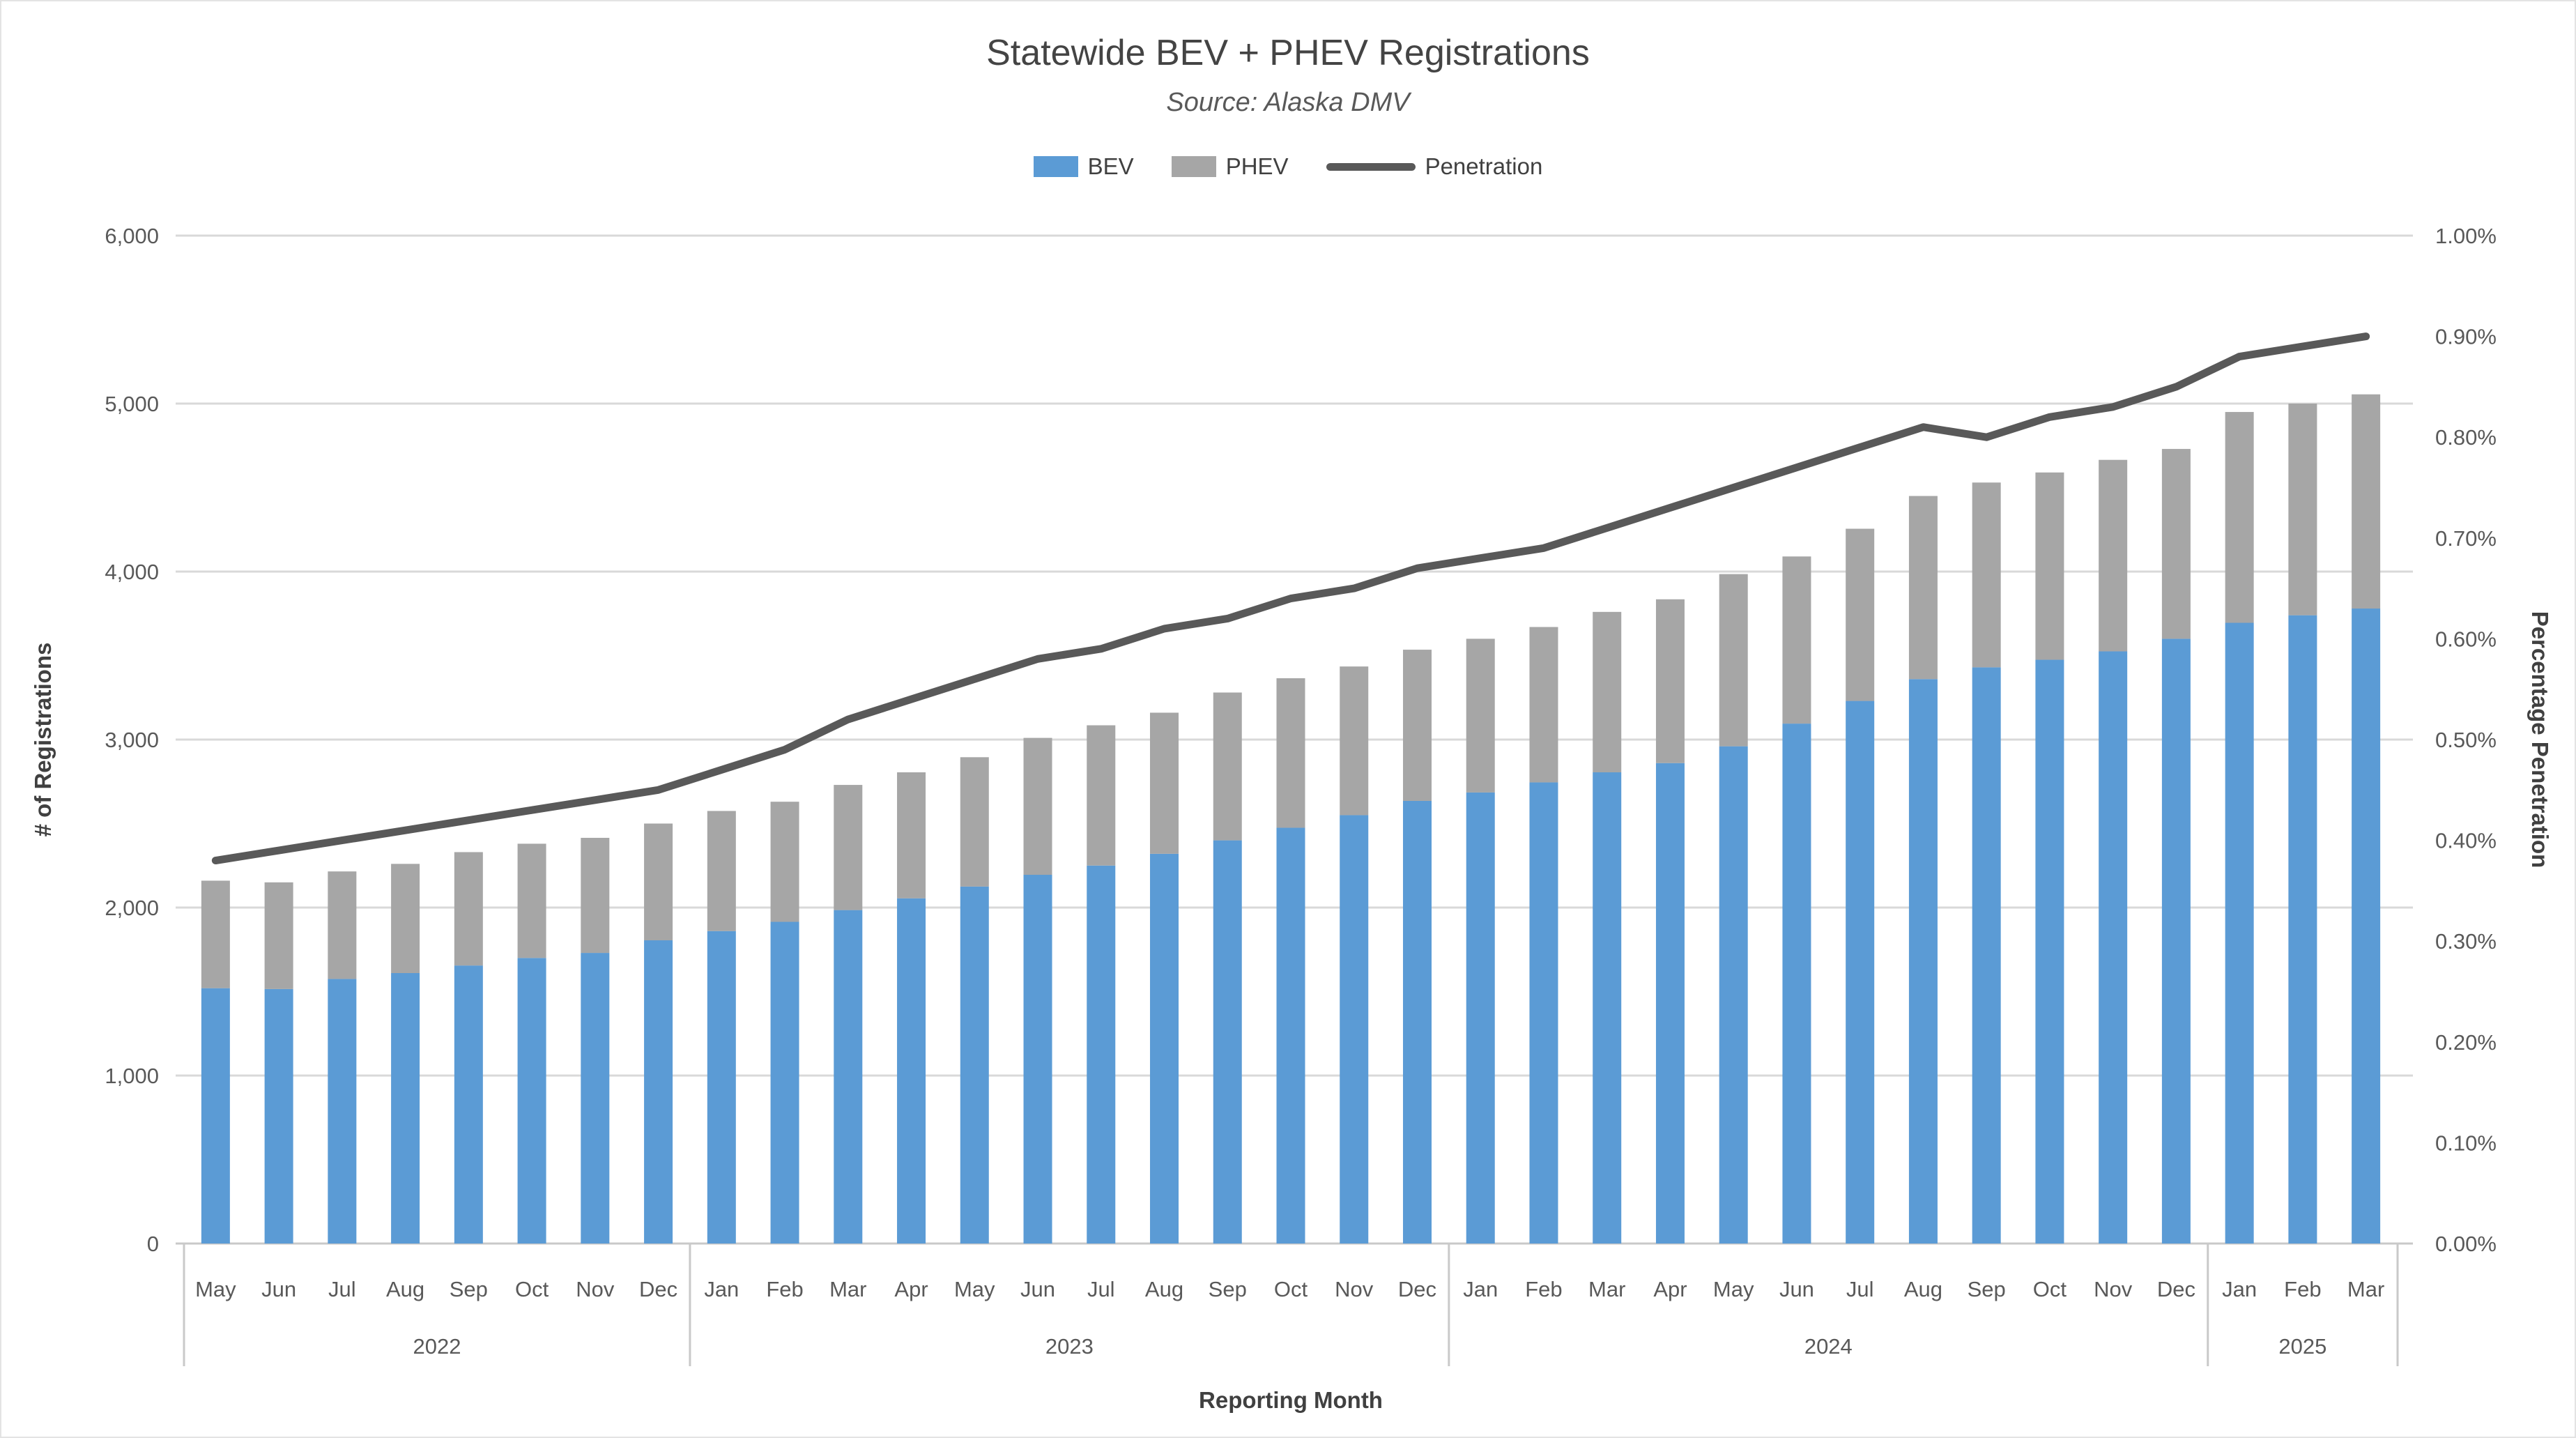  I want to click on left-axis-tick-label: 3,000, so click(132, 740).